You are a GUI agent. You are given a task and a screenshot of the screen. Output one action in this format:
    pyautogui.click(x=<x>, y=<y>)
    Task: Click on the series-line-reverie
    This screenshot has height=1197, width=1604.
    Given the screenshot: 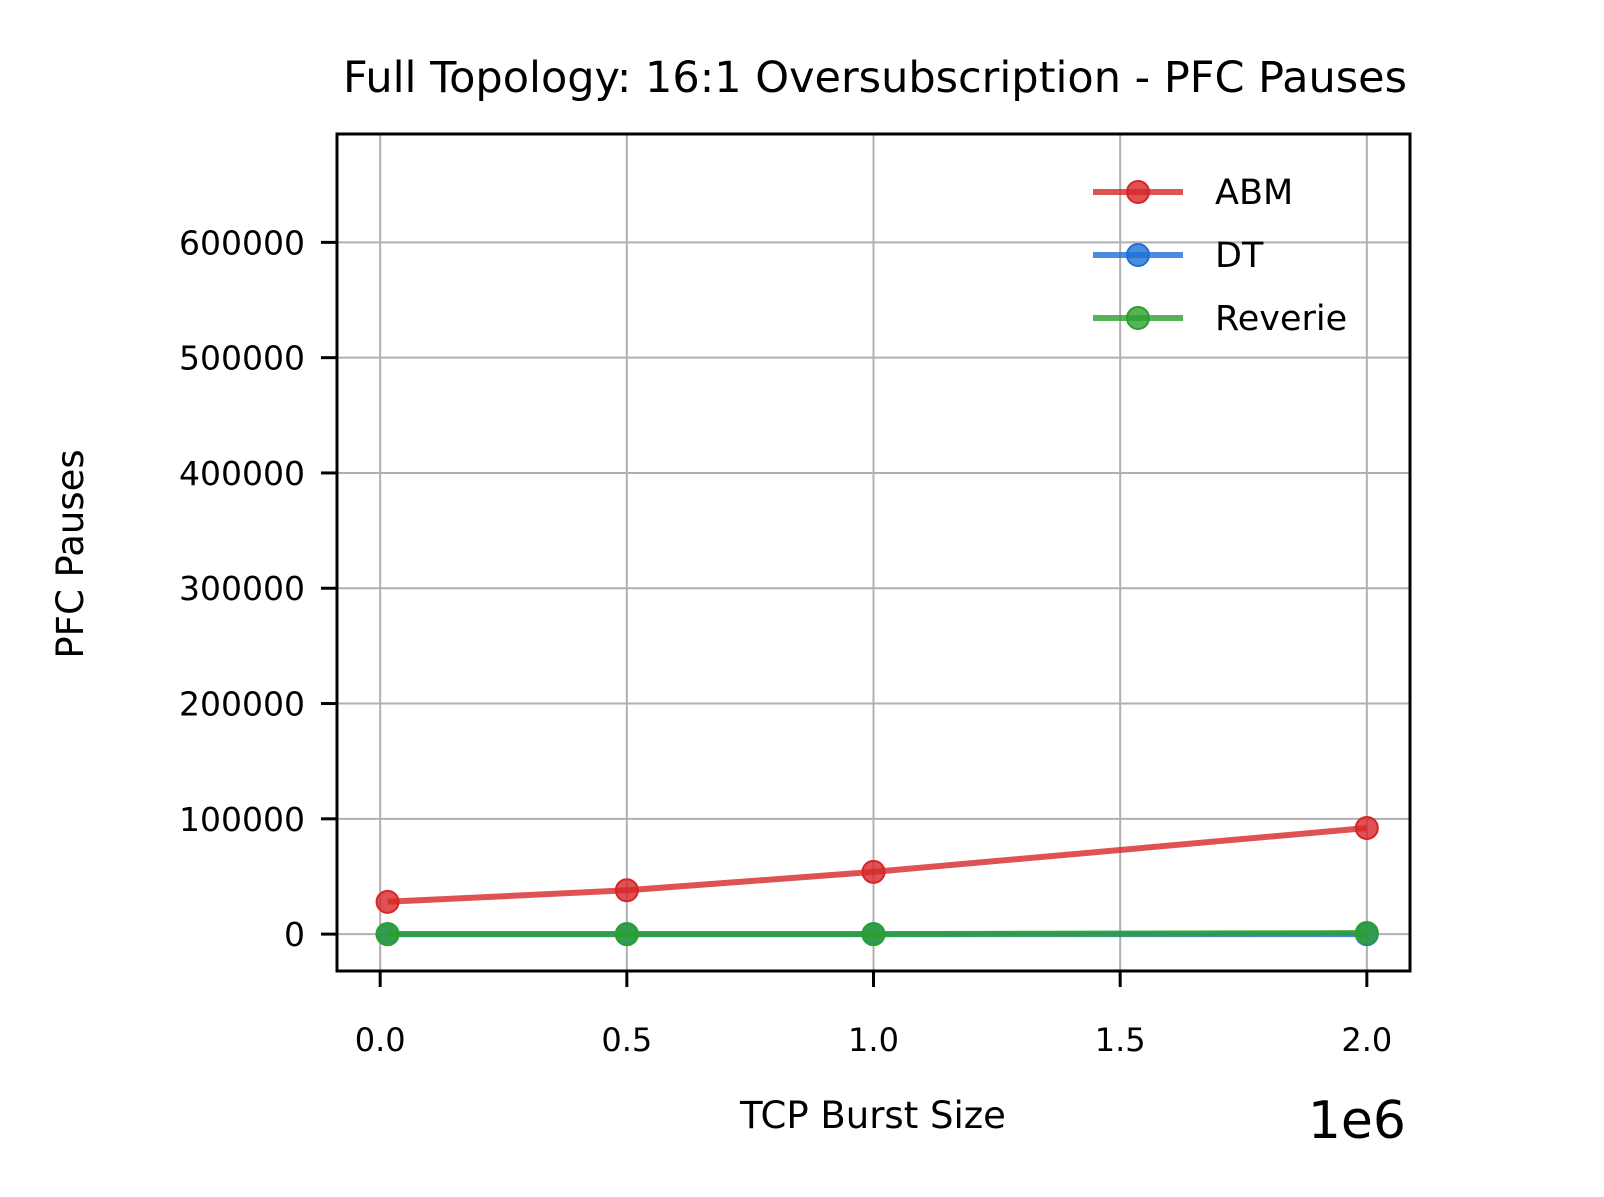 What is the action you would take?
    pyautogui.click(x=877, y=934)
    